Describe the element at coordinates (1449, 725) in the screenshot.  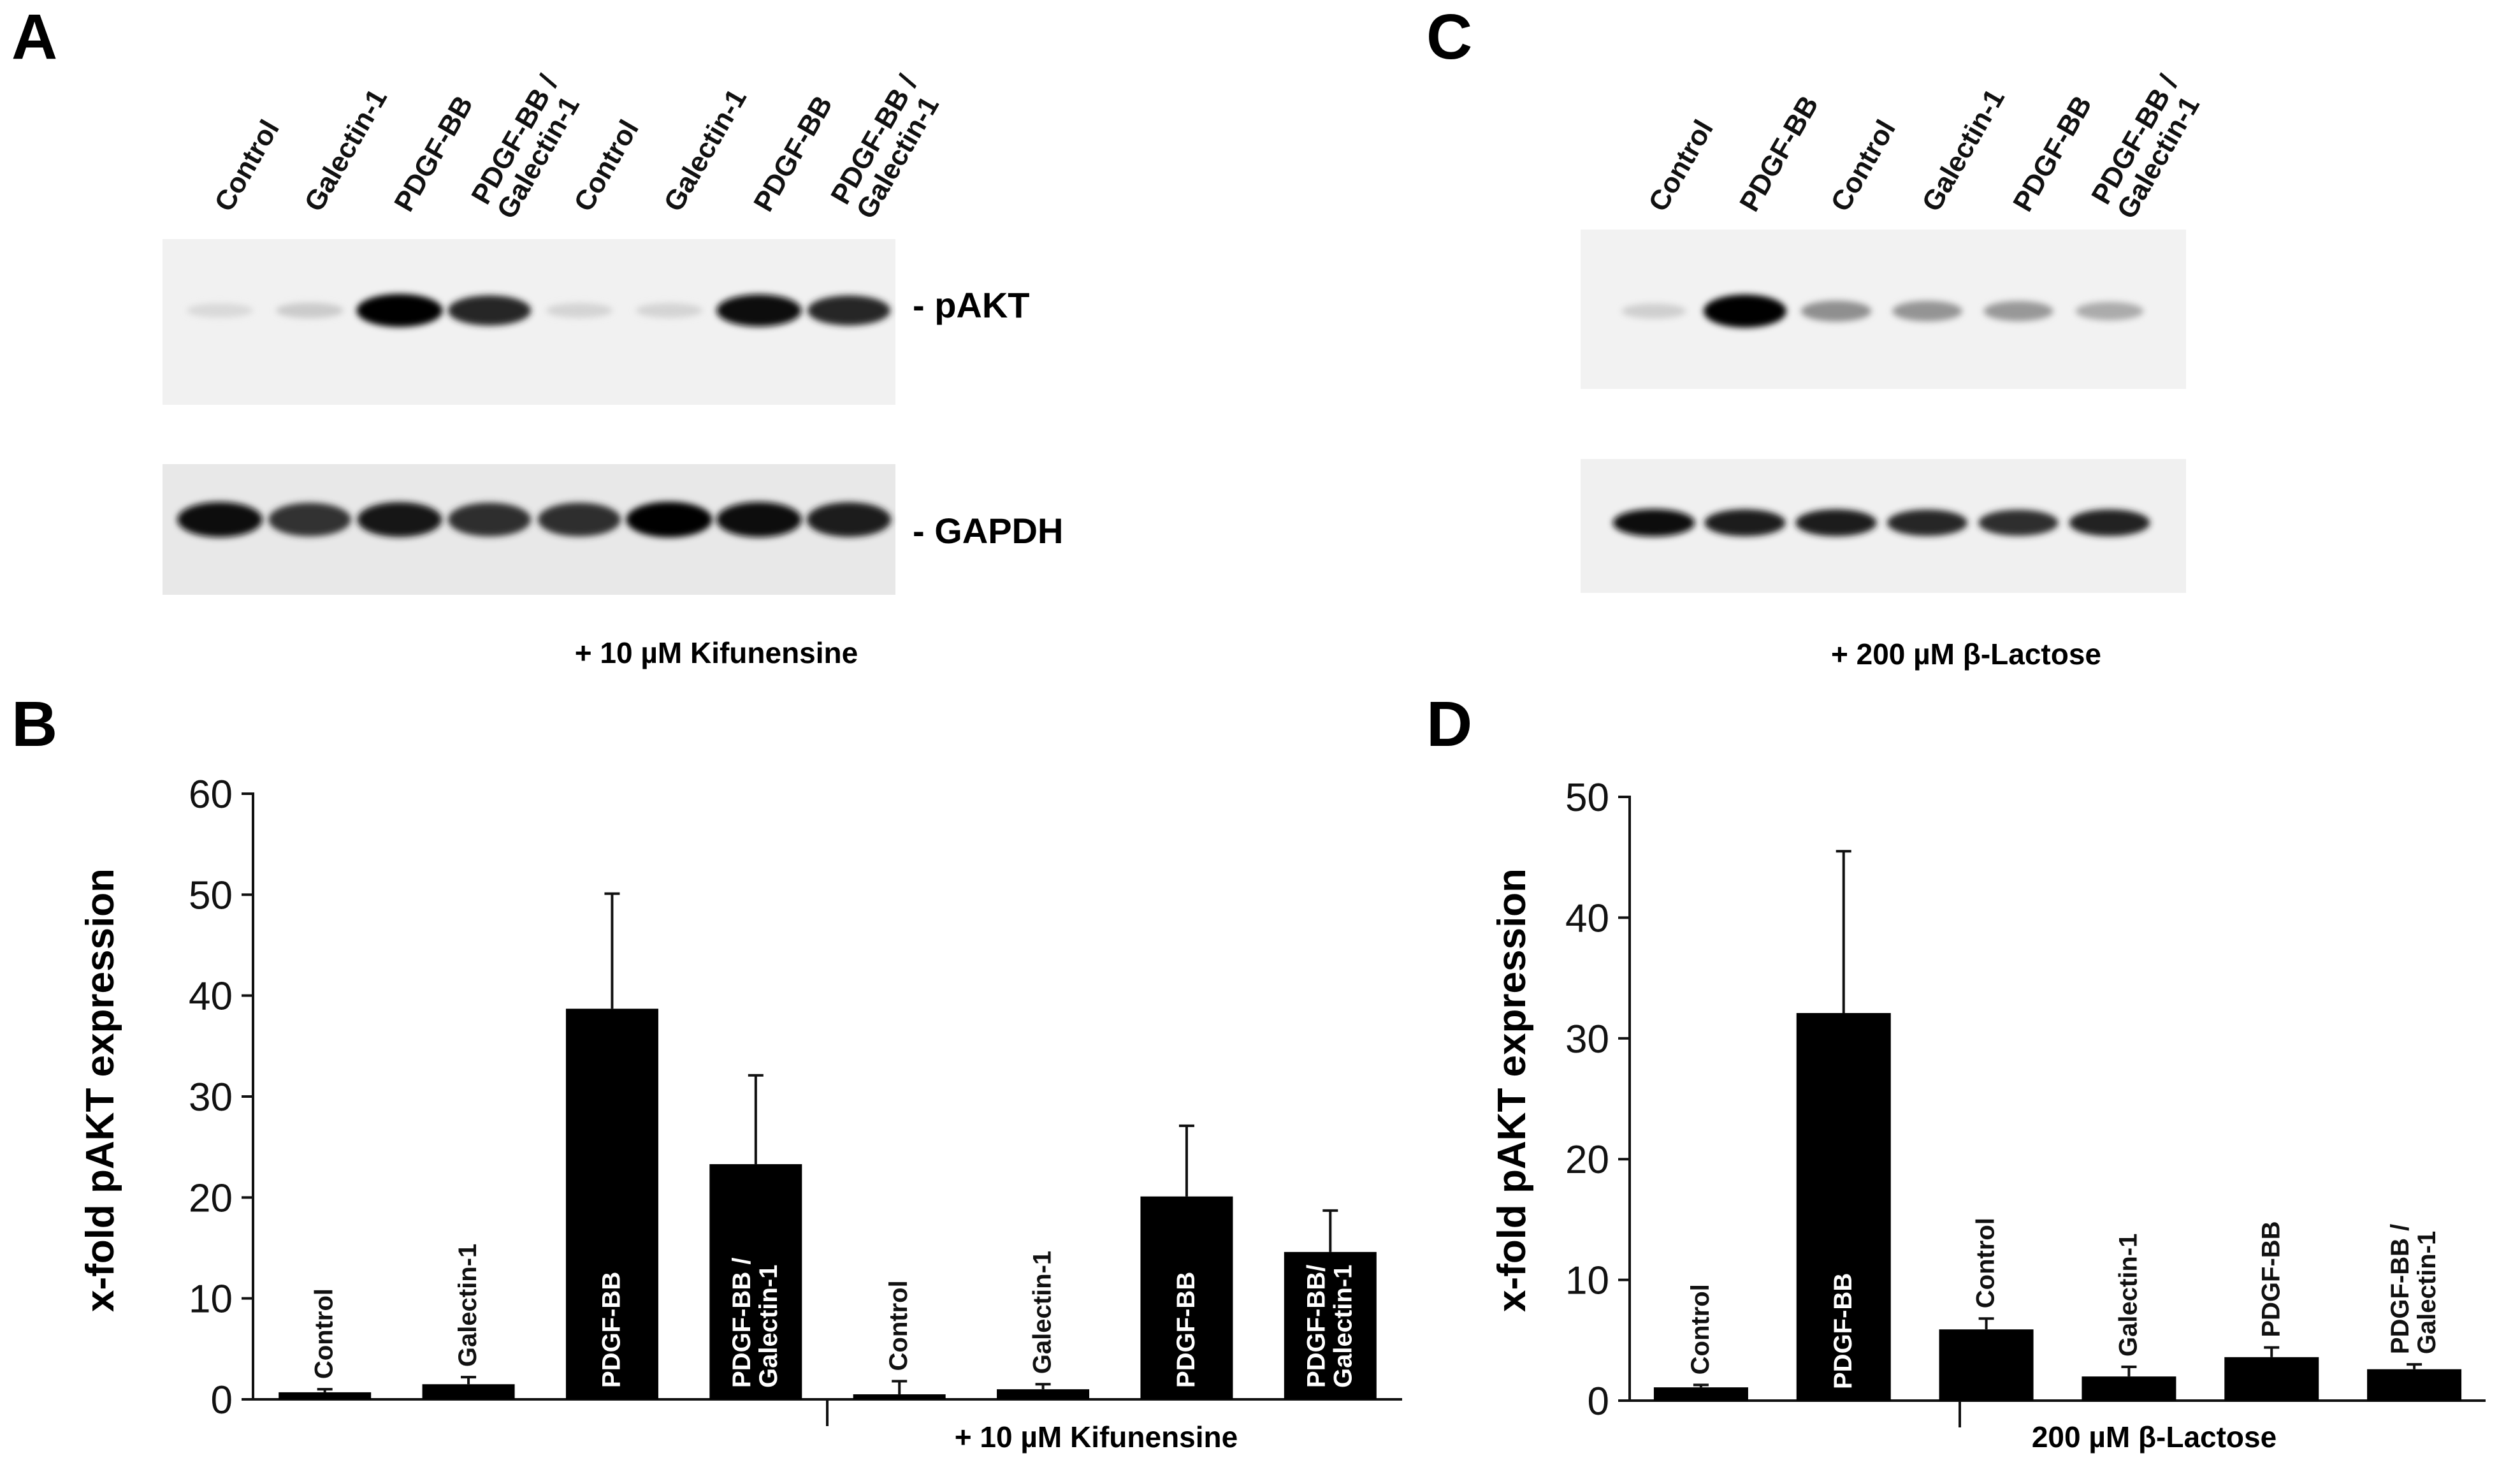
I see `panel-label-d: D` at that location.